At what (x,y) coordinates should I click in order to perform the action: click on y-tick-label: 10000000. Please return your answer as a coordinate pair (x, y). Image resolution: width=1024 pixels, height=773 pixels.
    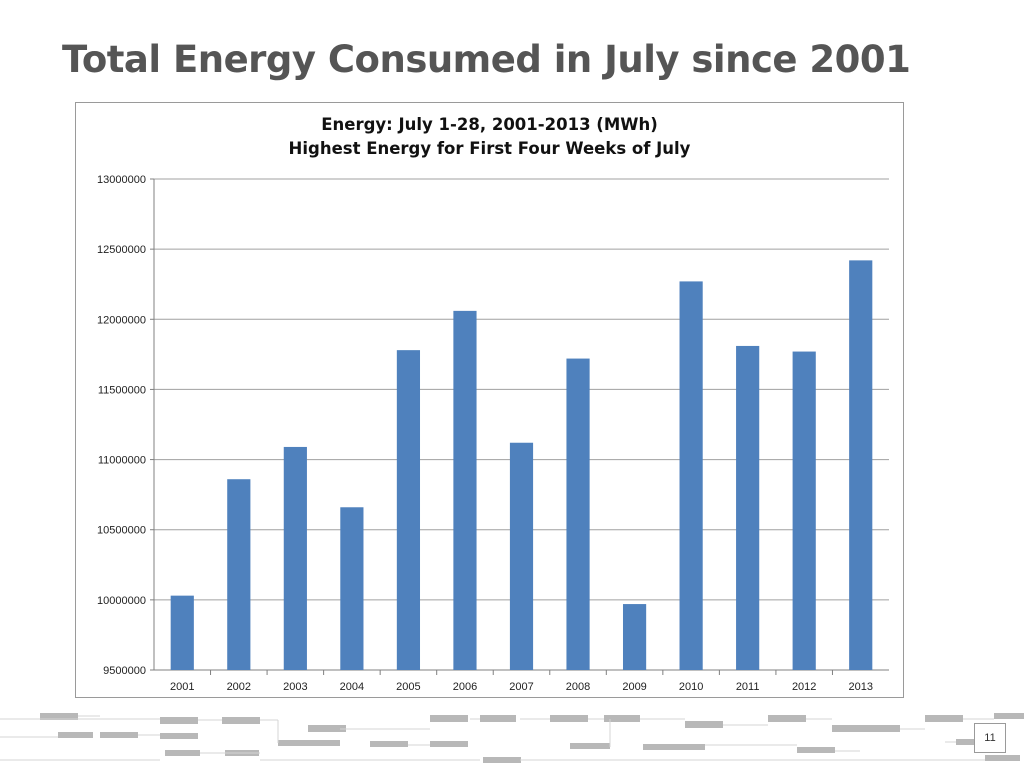
    Looking at the image, I should click on (121, 601).